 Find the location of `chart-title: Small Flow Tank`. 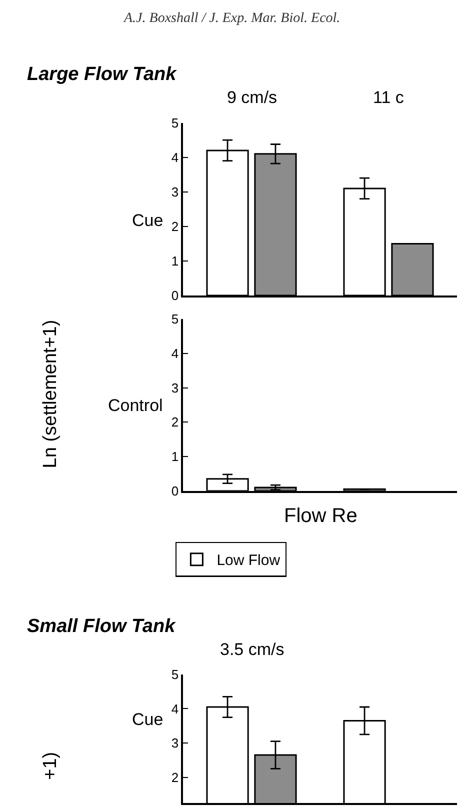

chart-title: Small Flow Tank is located at coordinates (102, 626).